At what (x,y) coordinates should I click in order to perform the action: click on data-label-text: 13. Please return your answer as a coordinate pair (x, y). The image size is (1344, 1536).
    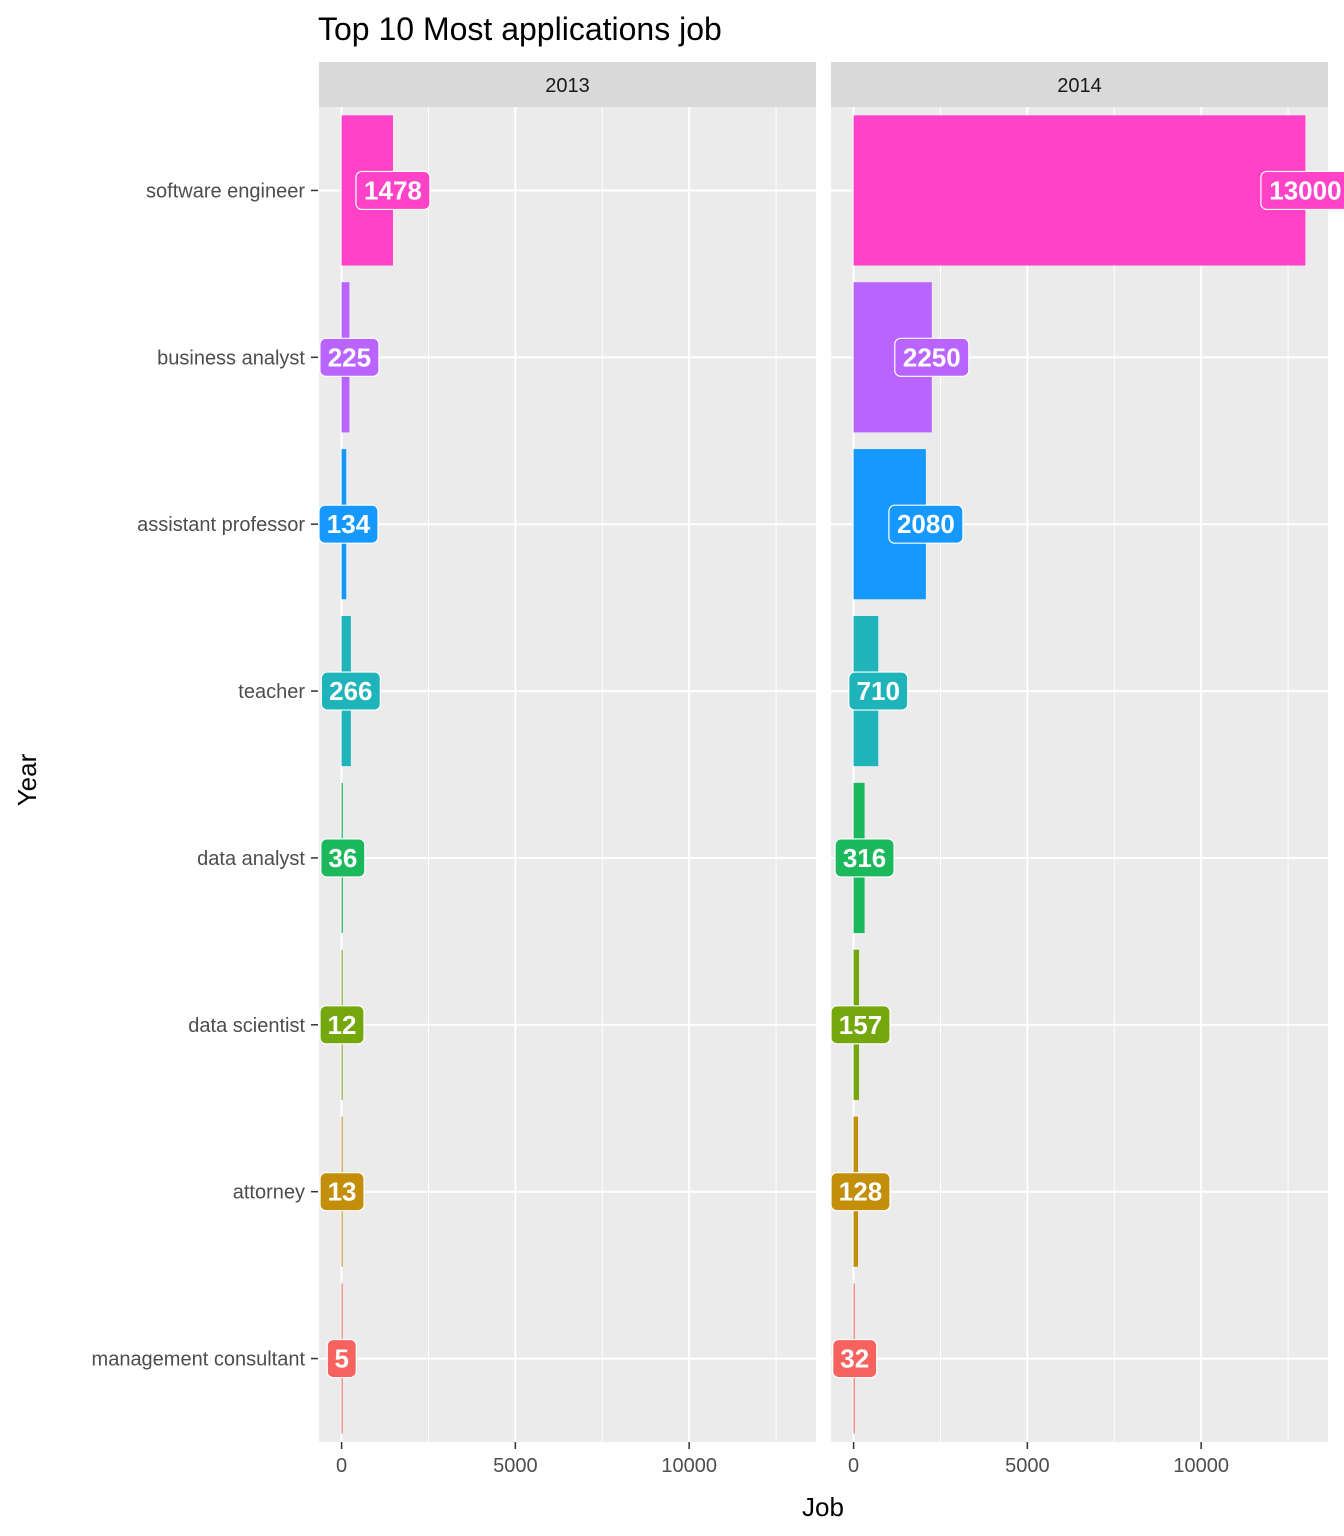
    Looking at the image, I should click on (342, 1192).